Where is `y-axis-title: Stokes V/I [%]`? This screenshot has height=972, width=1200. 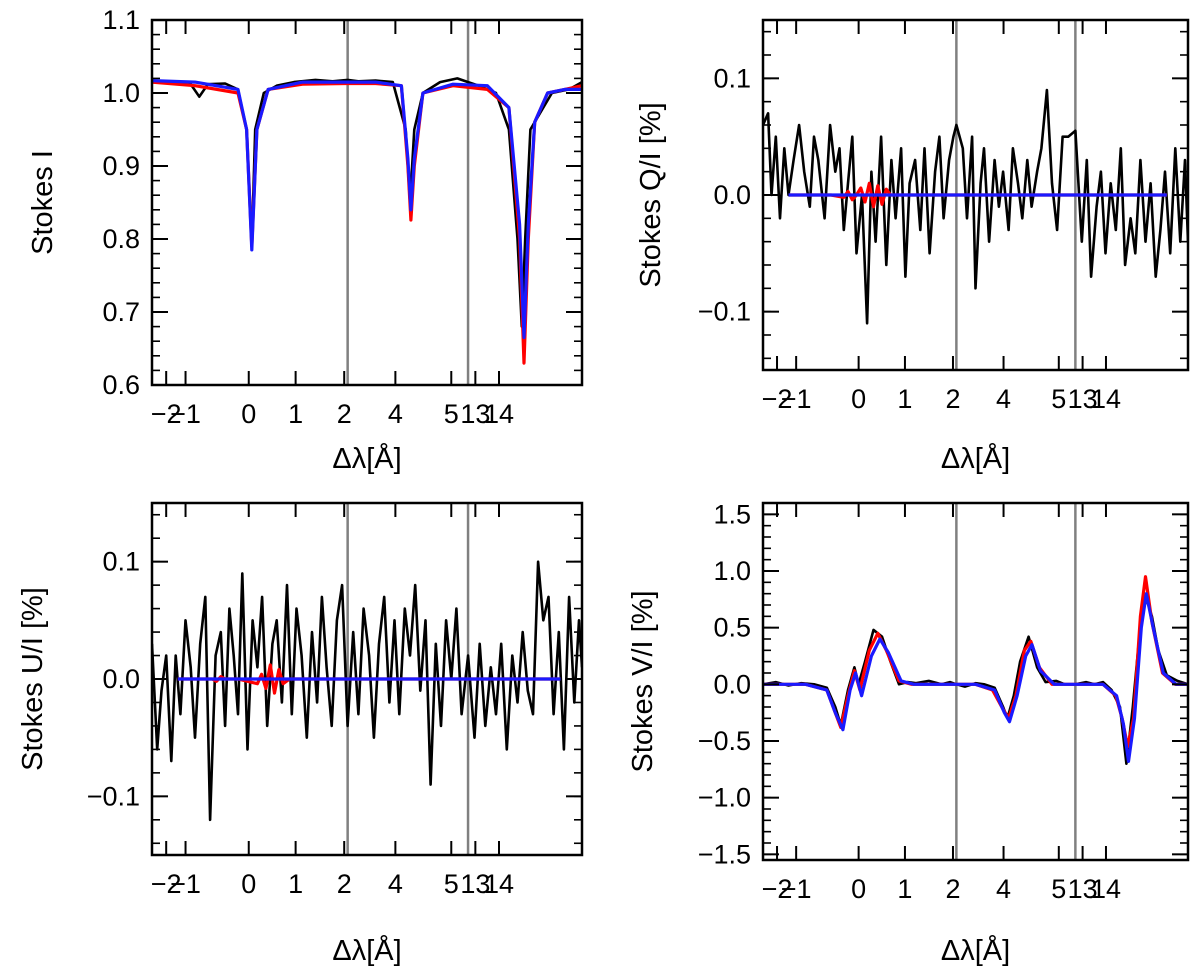
y-axis-title: Stokes V/I [%] is located at coordinates (643, 681).